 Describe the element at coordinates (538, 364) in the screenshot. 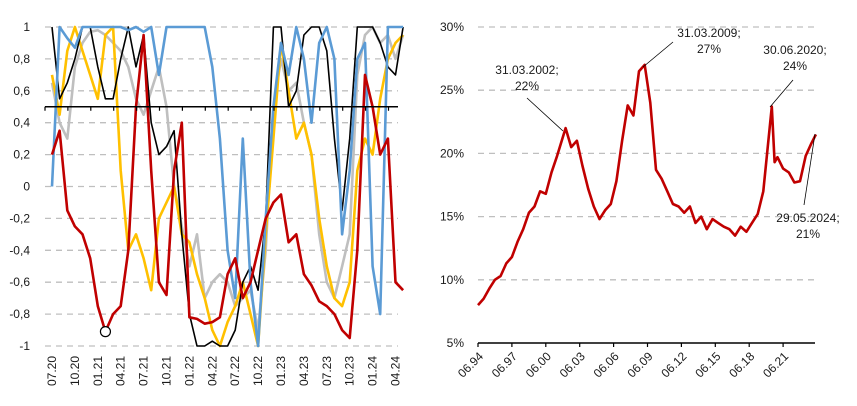

I see `x-tick-label: 06.00` at that location.